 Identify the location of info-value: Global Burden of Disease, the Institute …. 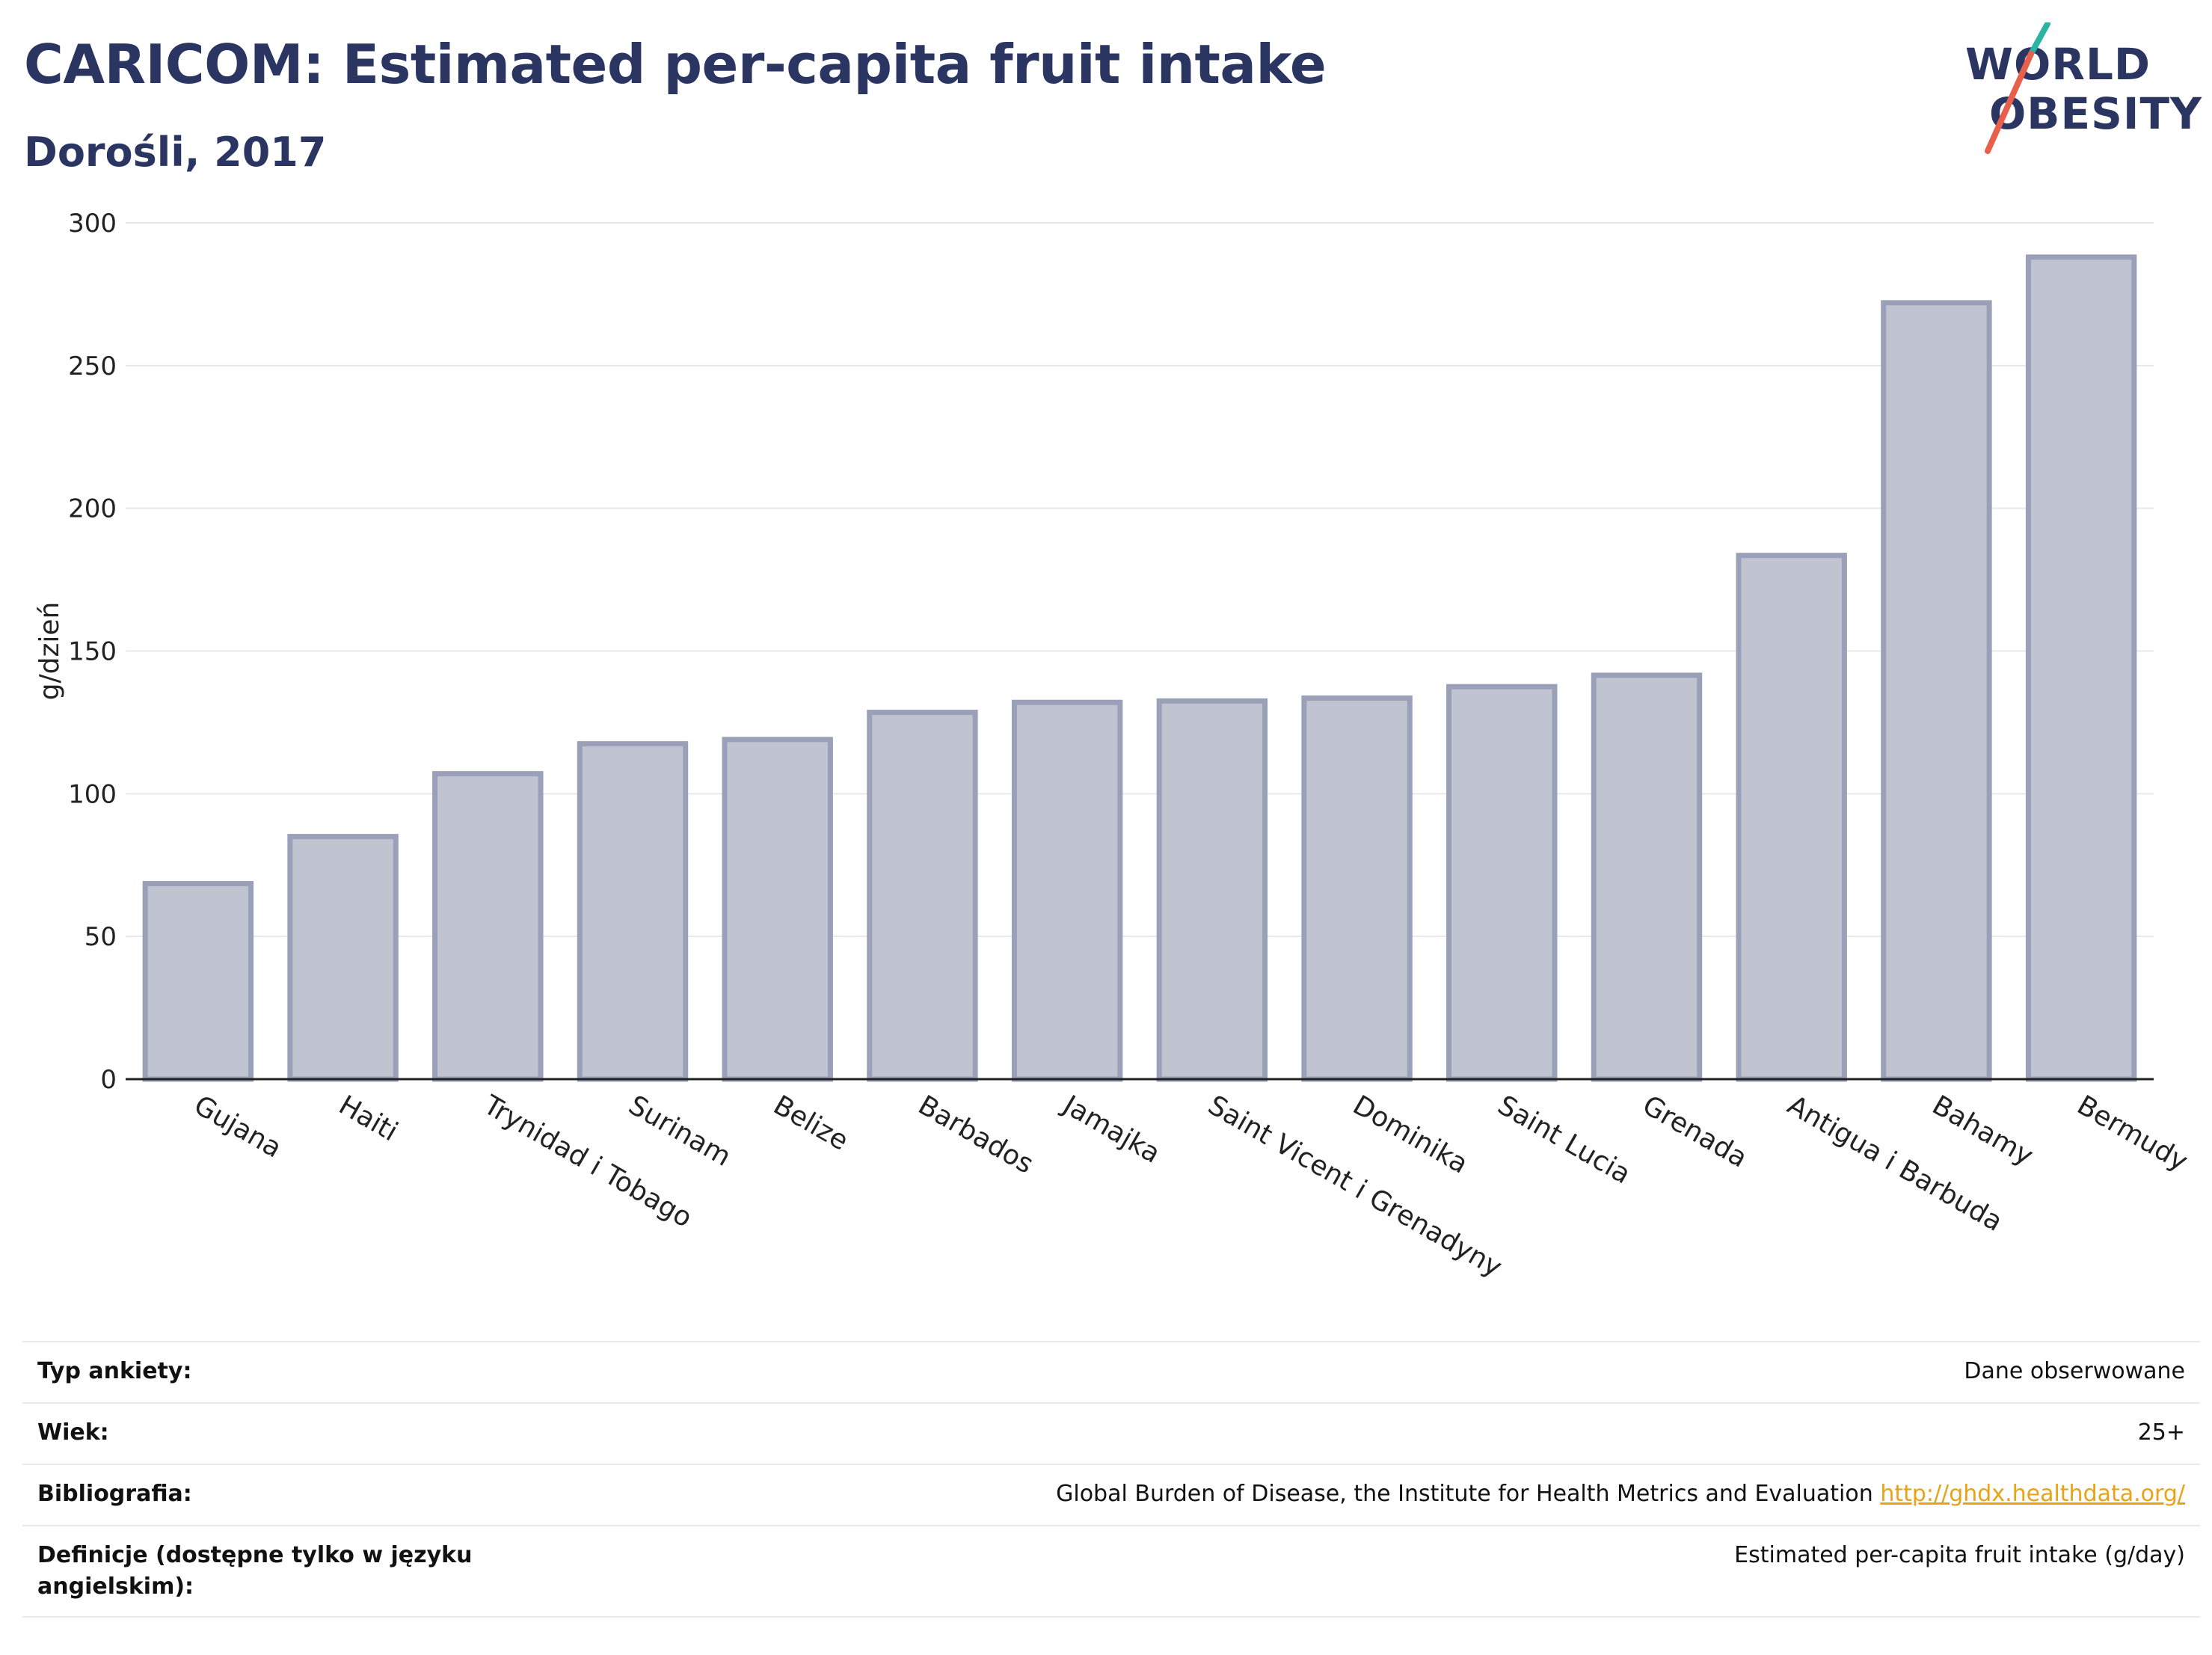
(1620, 1494).